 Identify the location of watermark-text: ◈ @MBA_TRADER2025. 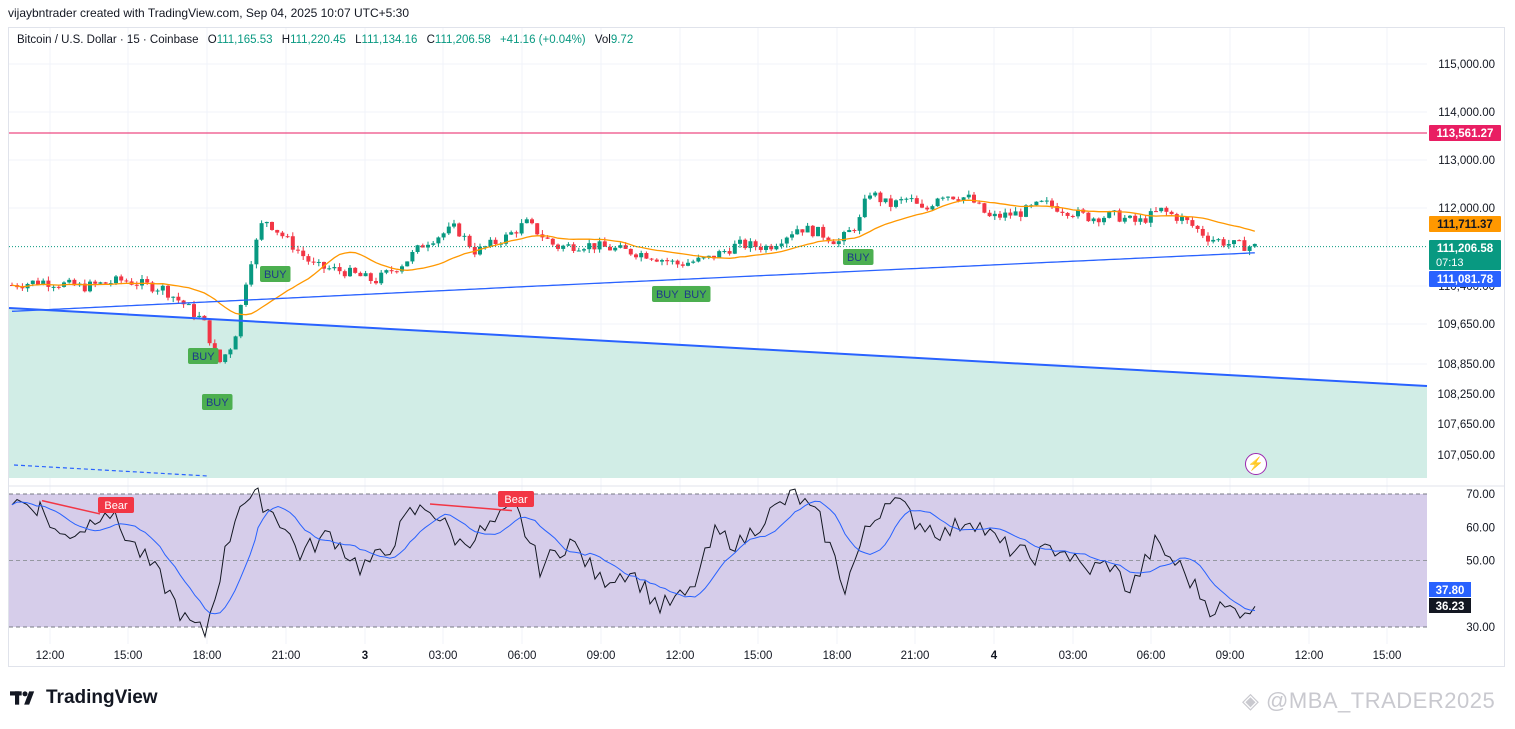
(1369, 700).